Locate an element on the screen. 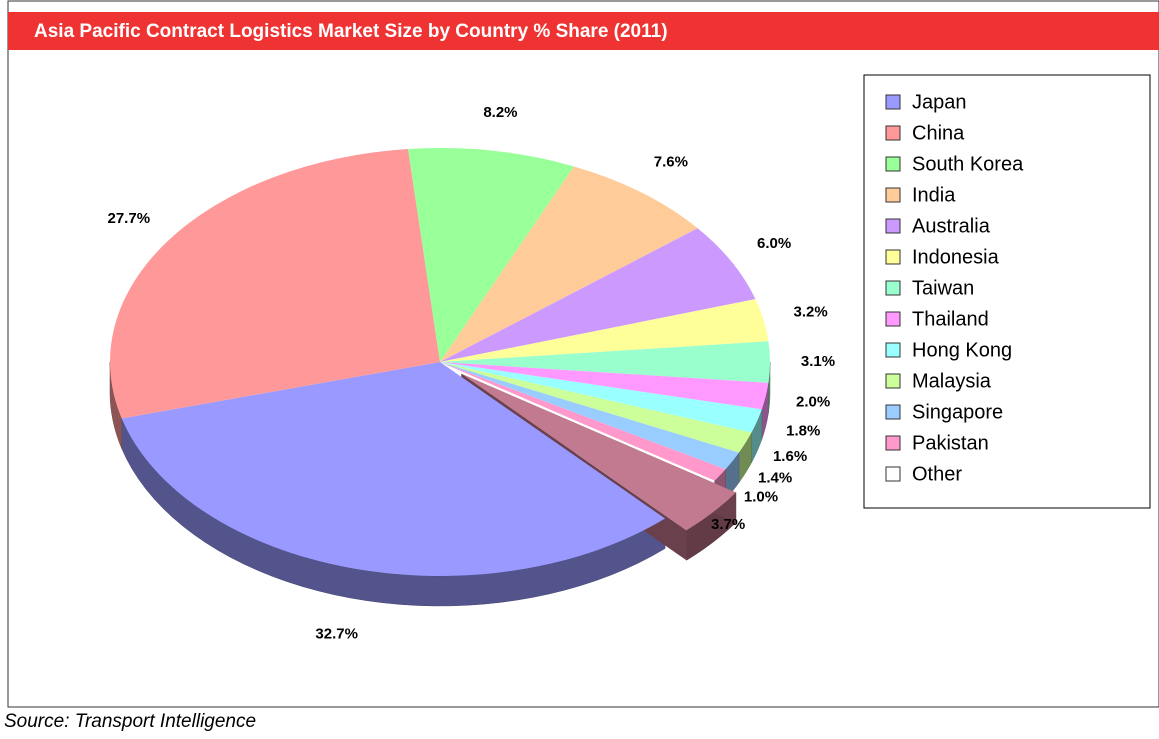  source-note: Source: Transport Intelligence is located at coordinates (130, 721).